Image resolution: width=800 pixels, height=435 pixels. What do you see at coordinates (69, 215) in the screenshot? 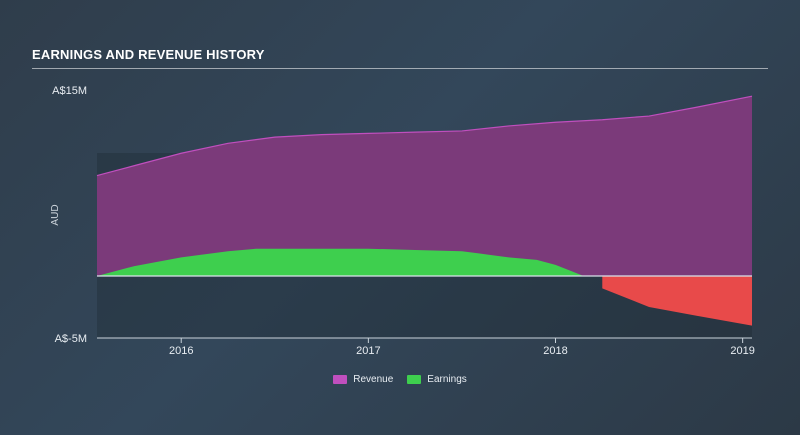
I see `y-axis-ticks: A$15M A$-5M` at bounding box center [69, 215].